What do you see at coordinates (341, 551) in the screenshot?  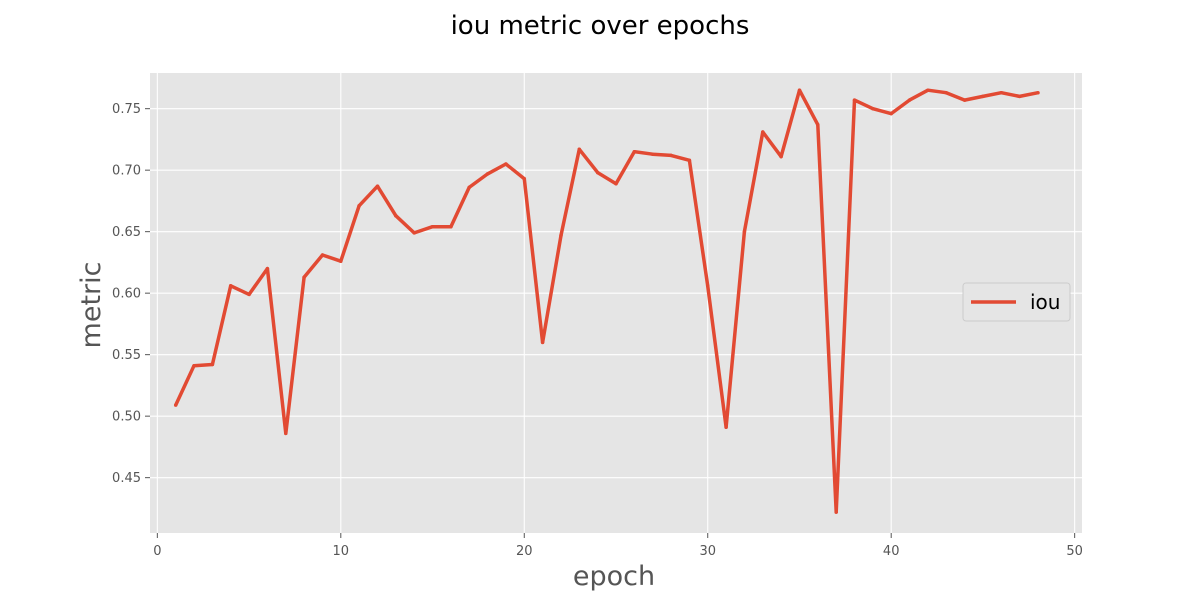 I see `x-tick-label: 10` at bounding box center [341, 551].